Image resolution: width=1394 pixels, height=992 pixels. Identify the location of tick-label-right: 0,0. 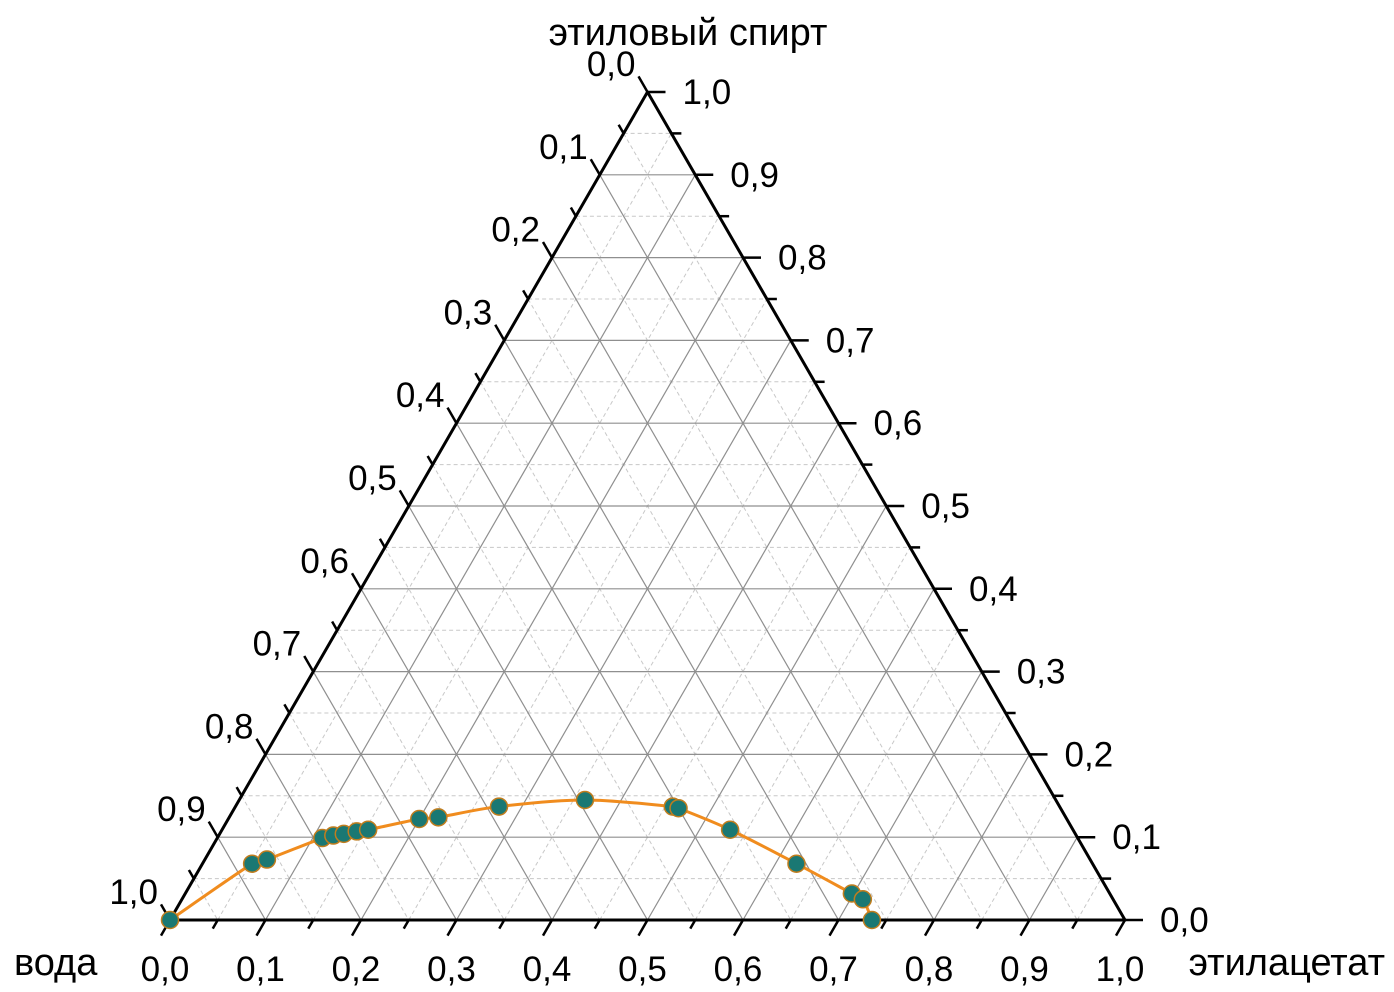
(1184, 920).